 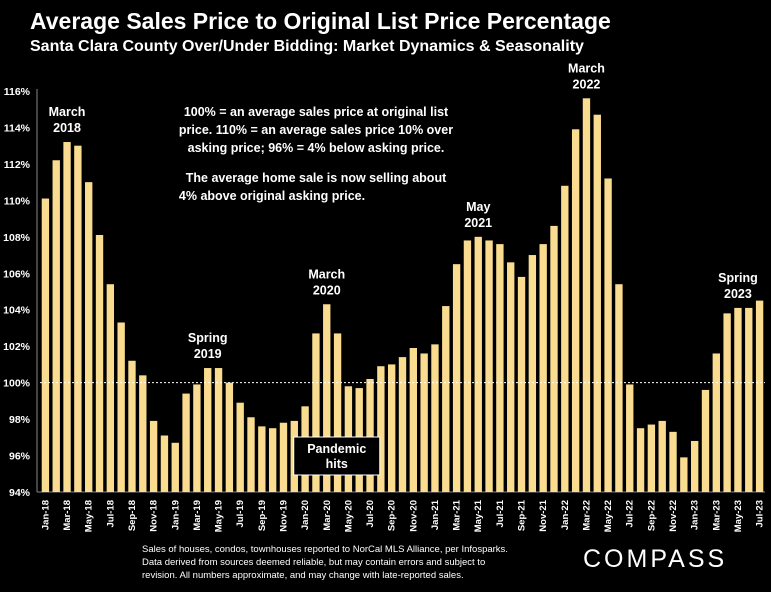 I want to click on x-tick-label: Jul-23, so click(x=760, y=513).